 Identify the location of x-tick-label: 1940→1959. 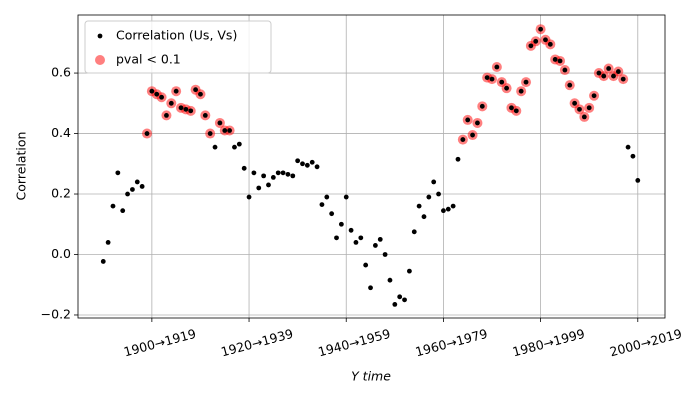
(353, 343).